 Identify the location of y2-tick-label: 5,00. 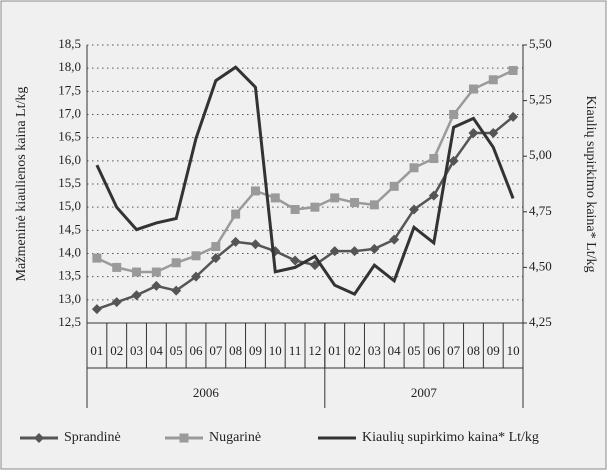
(540, 154).